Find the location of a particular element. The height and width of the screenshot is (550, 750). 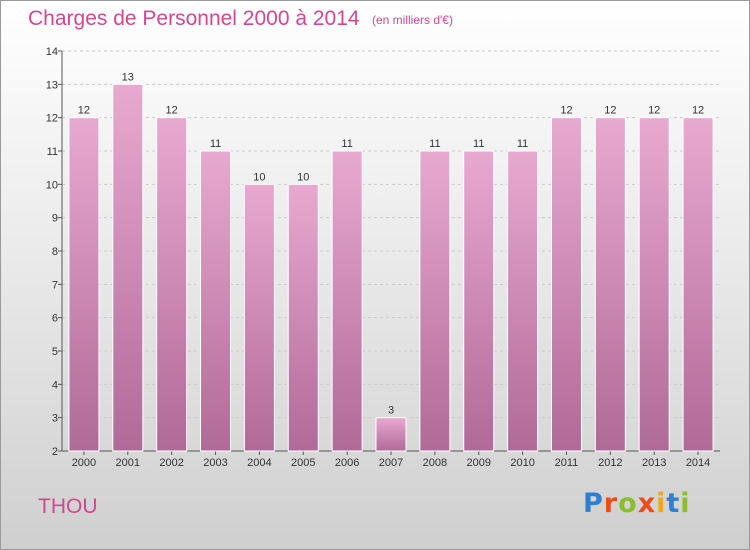

x-tick-label: 2000 is located at coordinates (84, 463).